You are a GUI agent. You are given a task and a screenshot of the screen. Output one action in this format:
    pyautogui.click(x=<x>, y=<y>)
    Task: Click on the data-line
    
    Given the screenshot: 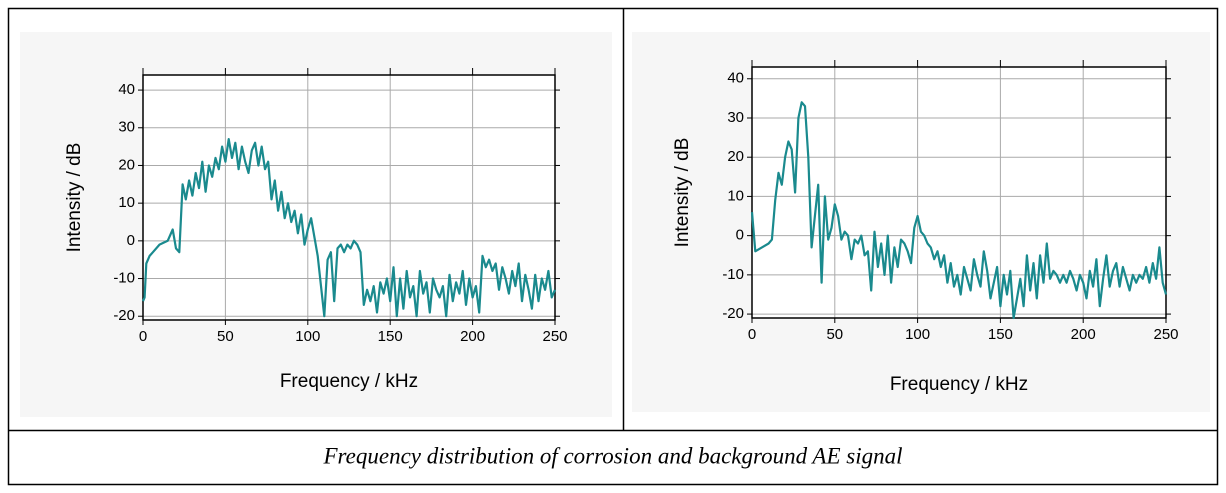 What is the action you would take?
    pyautogui.click(x=349, y=228)
    